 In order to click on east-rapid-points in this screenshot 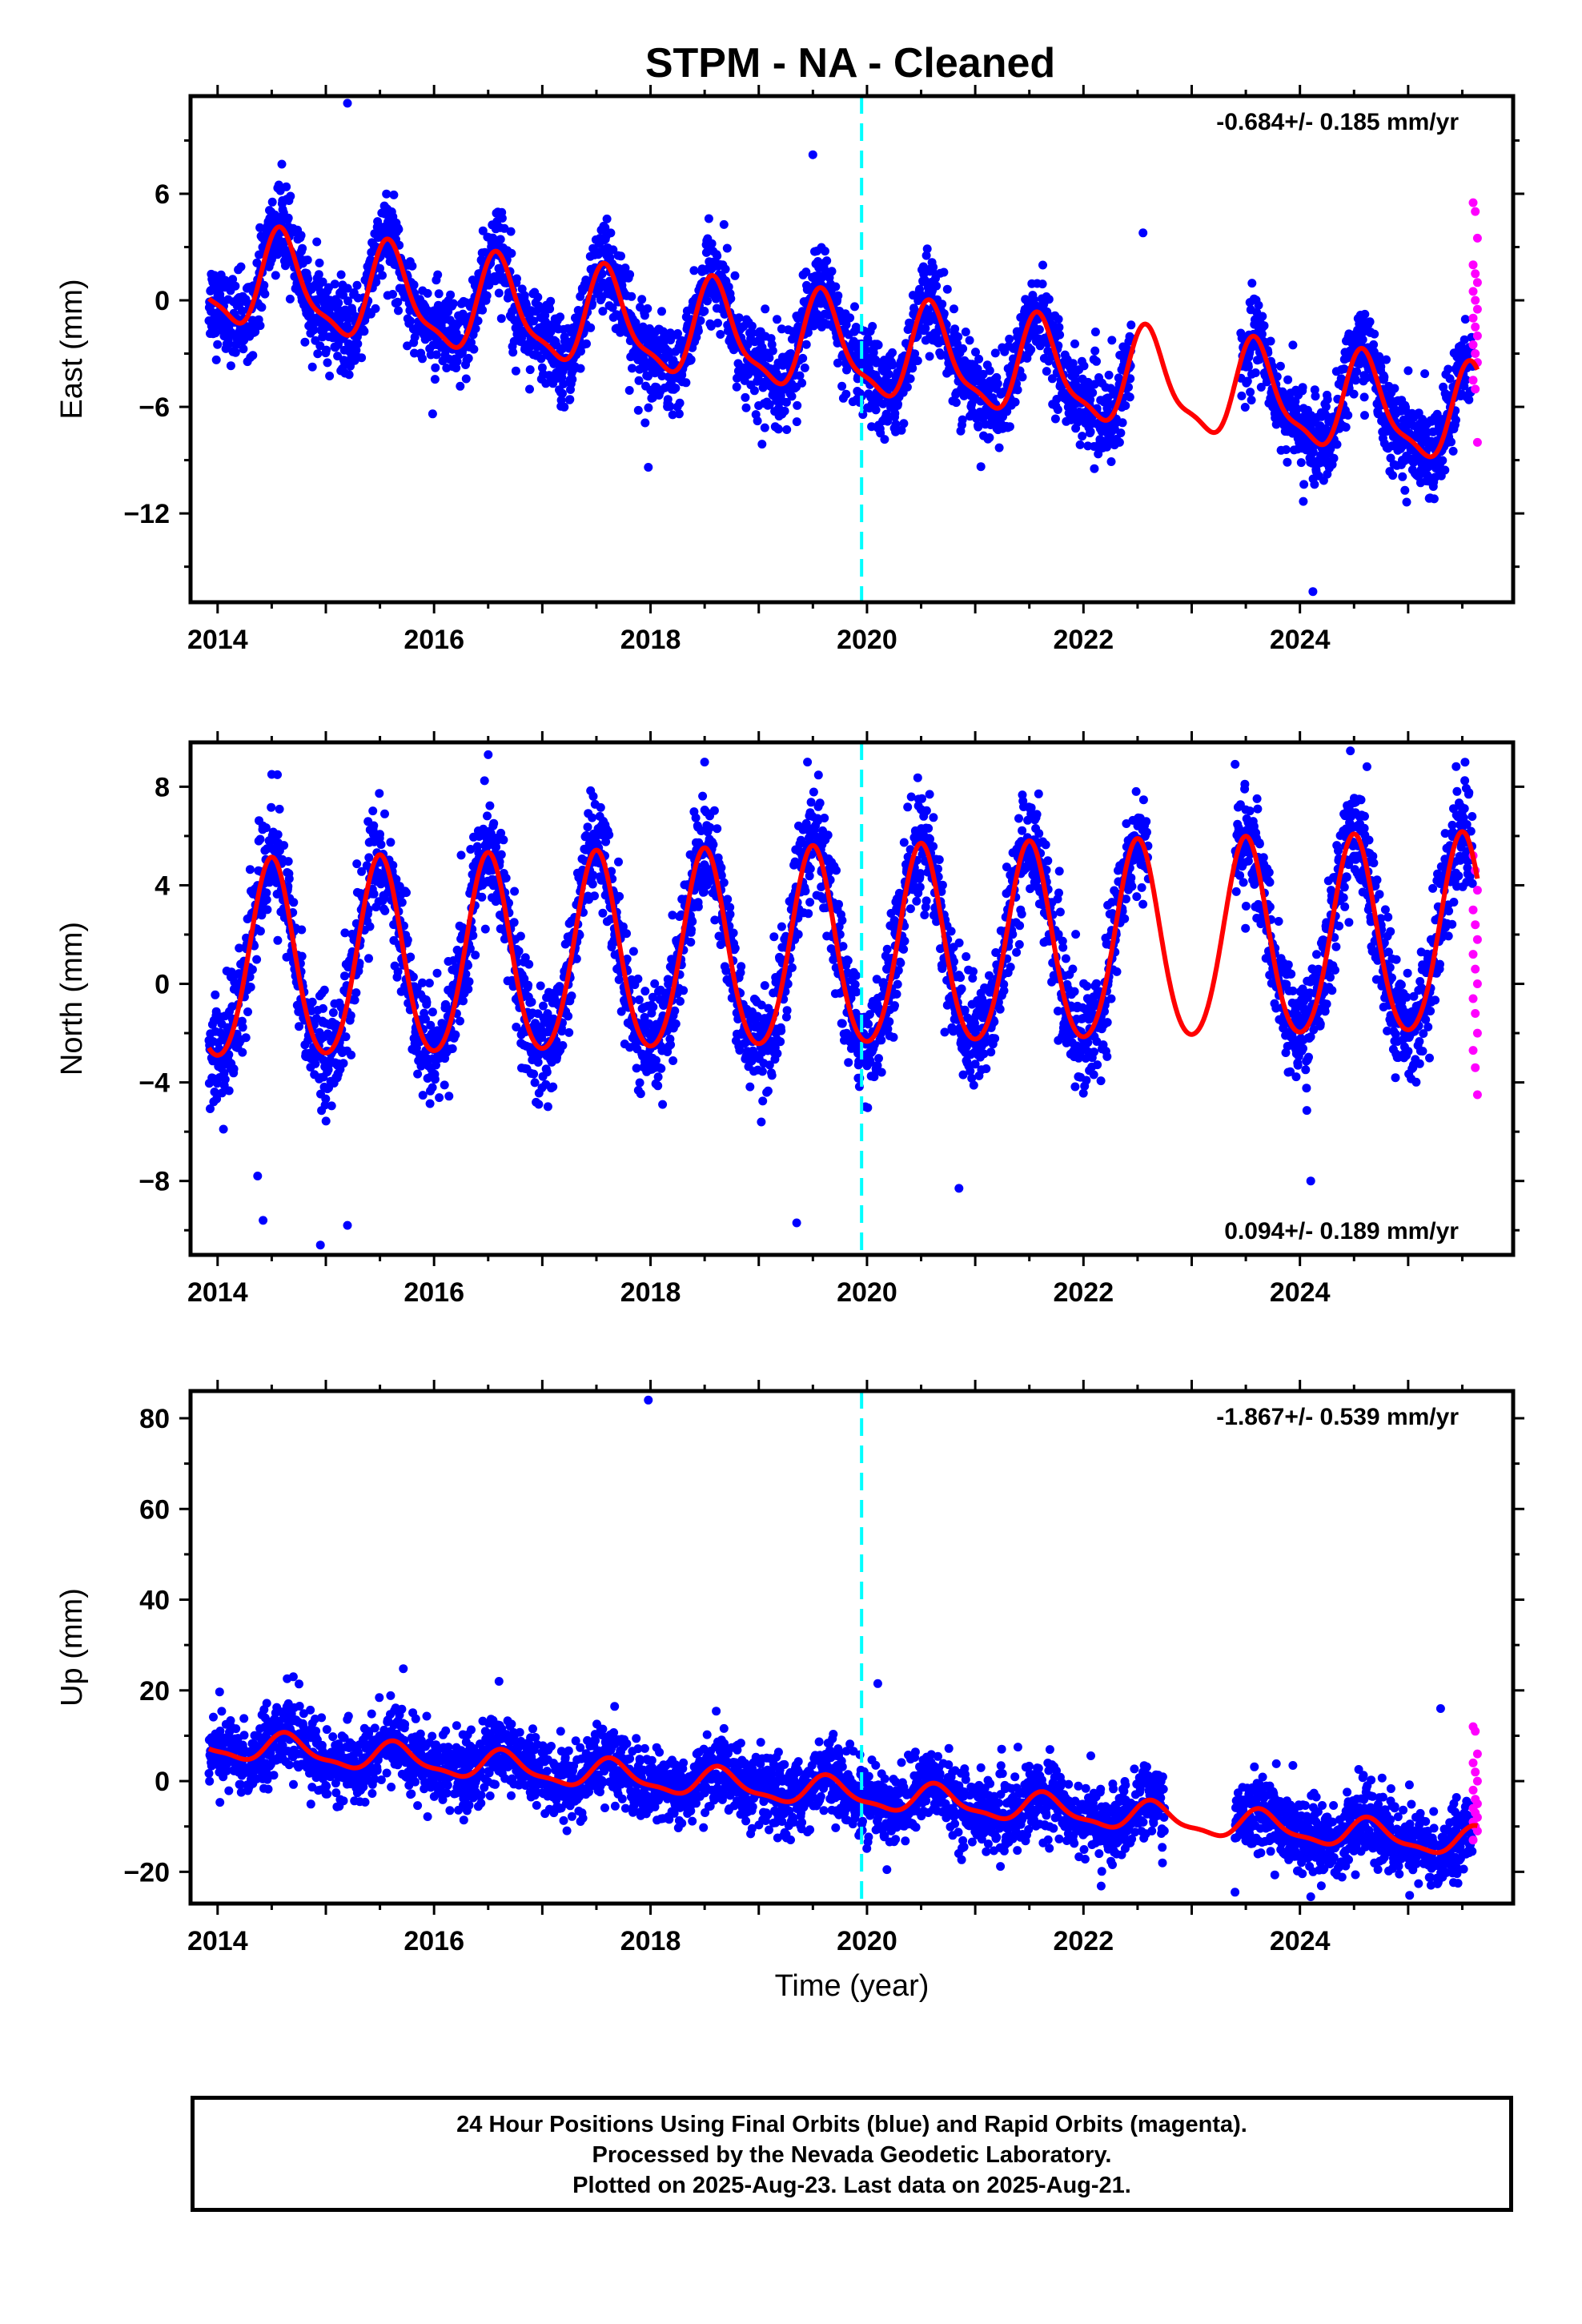, I will do `click(1475, 322)`.